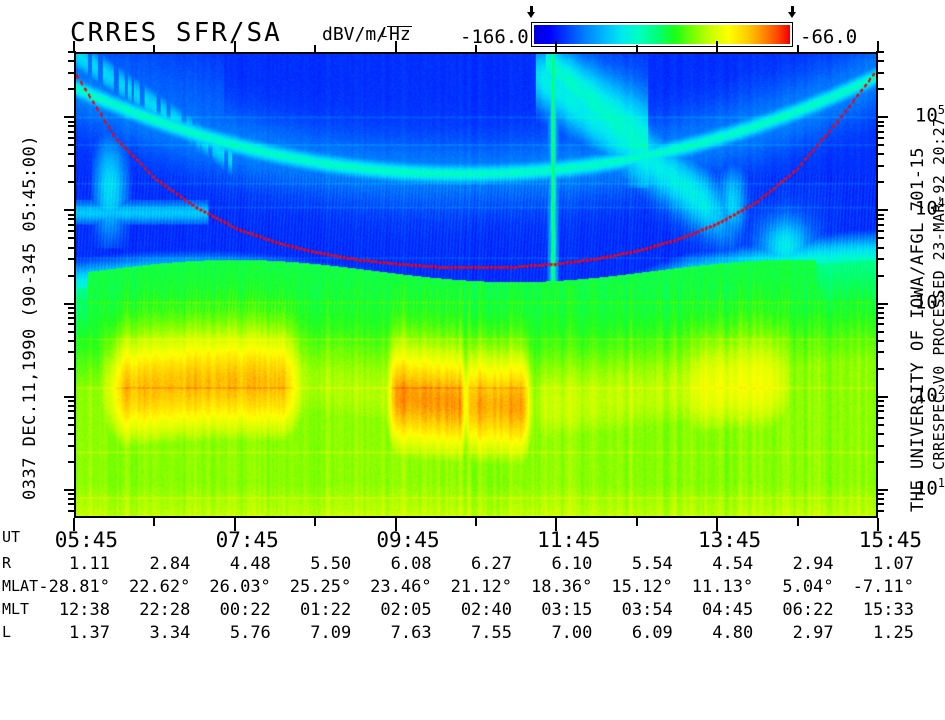 This screenshot has height=720, width=945. Describe the element at coordinates (494, 37) in the screenshot. I see `colorbar-min-value: -166.0` at that location.